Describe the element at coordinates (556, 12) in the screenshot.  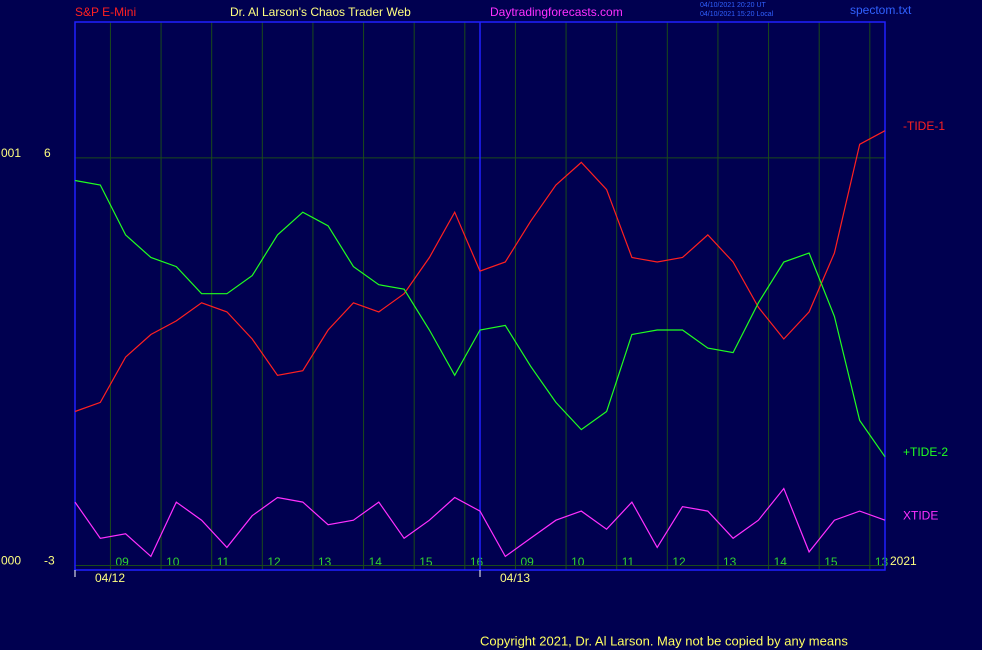
I see `site-url: Daytradingforecasts.com` at that location.